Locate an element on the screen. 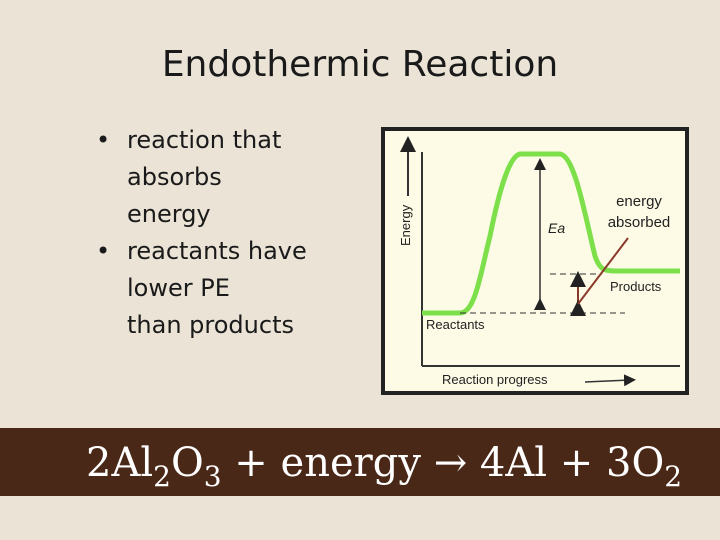 The height and width of the screenshot is (540, 720). bullet-line: lower PE is located at coordinates (178, 288).